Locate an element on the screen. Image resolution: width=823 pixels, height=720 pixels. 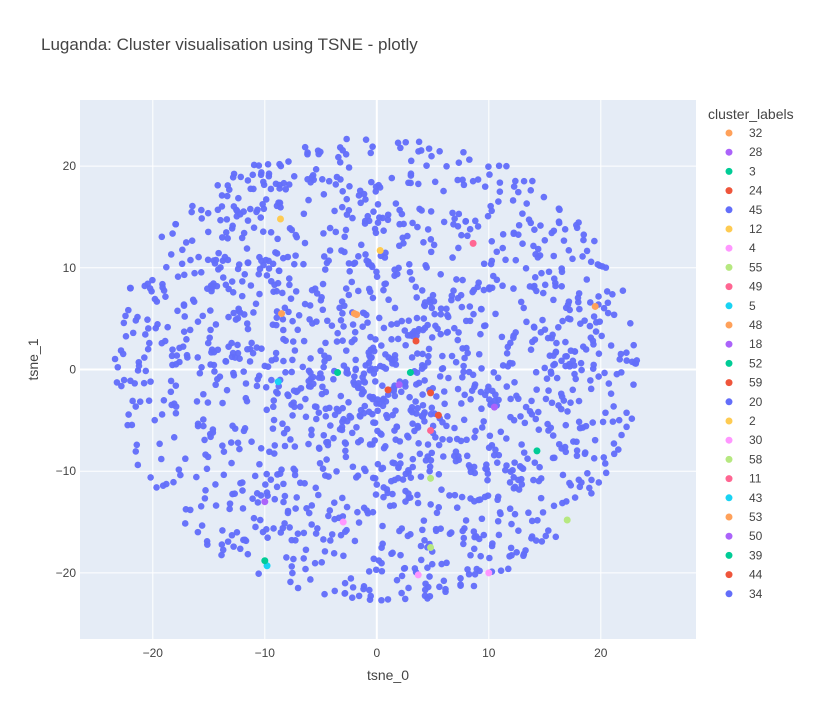
legend-item-59: 59 is located at coordinates (744, 383).